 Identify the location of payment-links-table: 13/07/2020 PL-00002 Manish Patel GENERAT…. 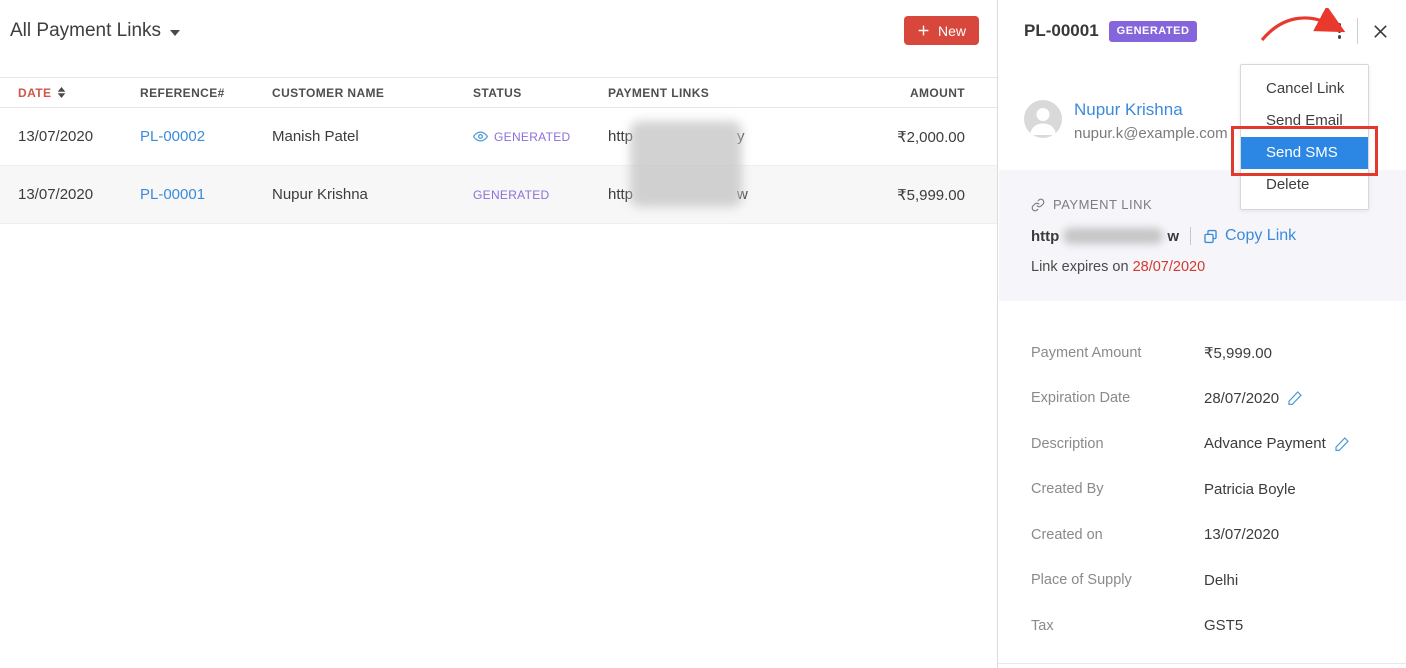
(498, 166).